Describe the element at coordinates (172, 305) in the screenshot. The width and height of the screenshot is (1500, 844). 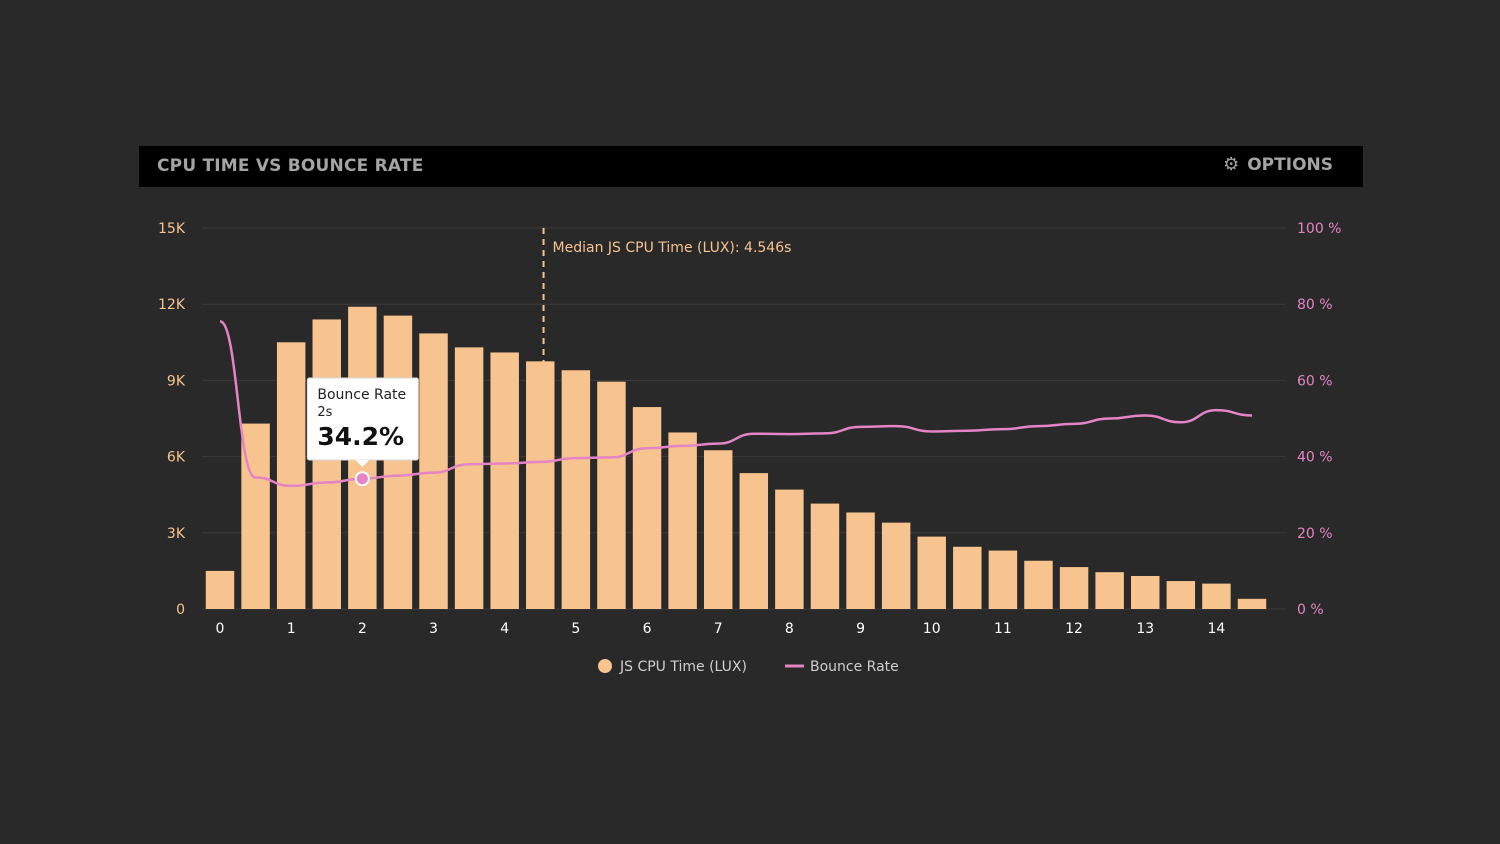
I see `y-left-tick-label: 12K` at that location.